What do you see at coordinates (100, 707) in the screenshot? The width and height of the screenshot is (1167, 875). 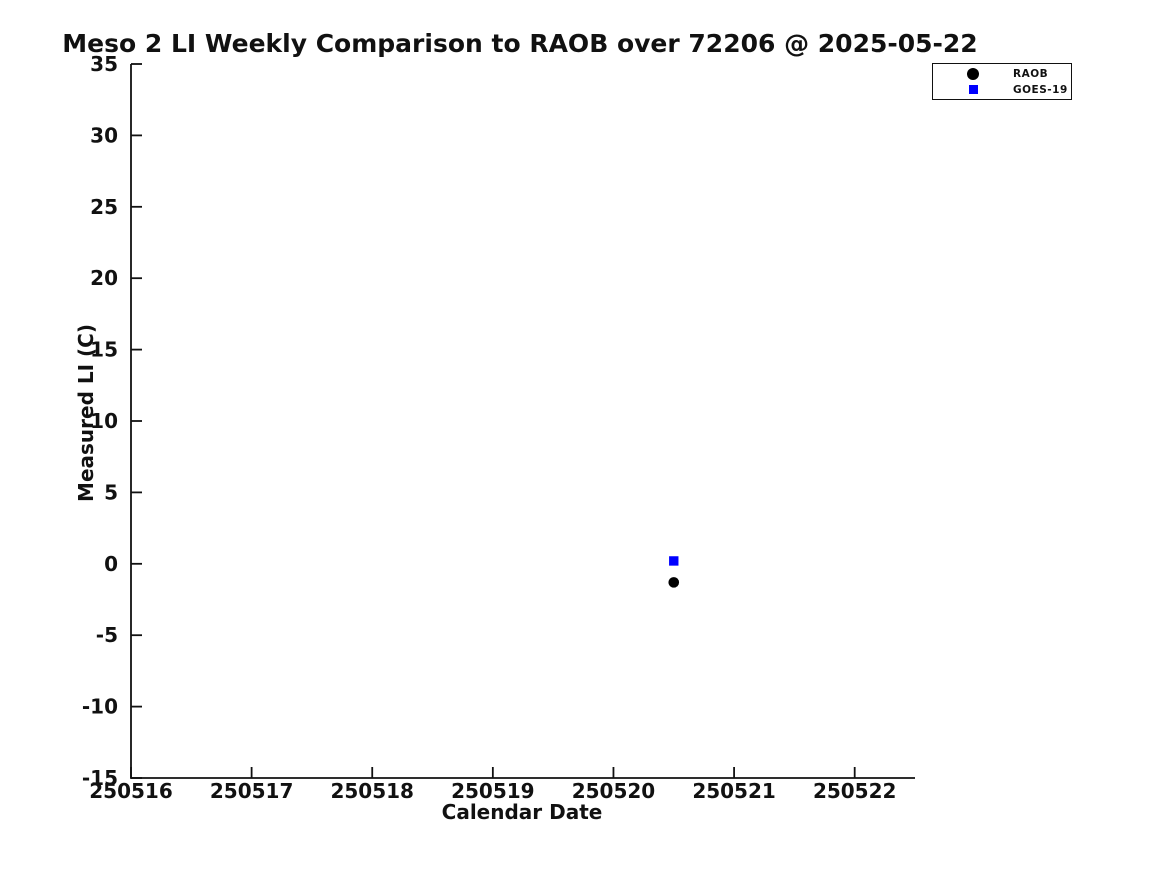 I see `y-tick-label: -10` at bounding box center [100, 707].